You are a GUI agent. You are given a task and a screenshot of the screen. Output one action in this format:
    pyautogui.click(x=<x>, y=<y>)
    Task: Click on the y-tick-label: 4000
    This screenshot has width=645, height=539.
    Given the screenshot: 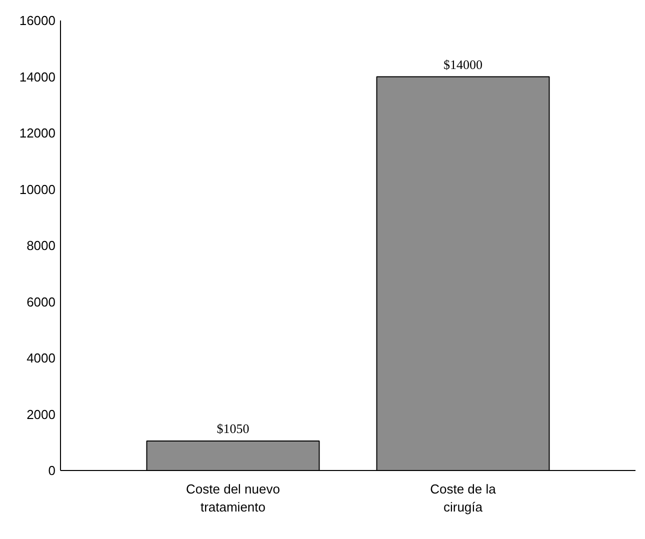 What is the action you would take?
    pyautogui.click(x=41, y=358)
    